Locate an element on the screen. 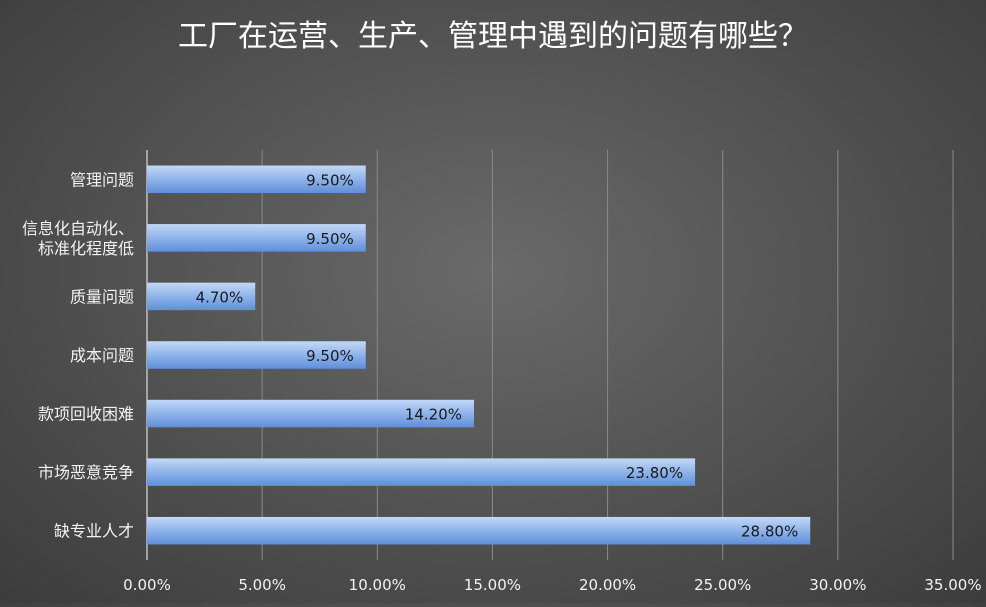 The image size is (986, 607). x-tick-label: 35.00% is located at coordinates (952, 585).